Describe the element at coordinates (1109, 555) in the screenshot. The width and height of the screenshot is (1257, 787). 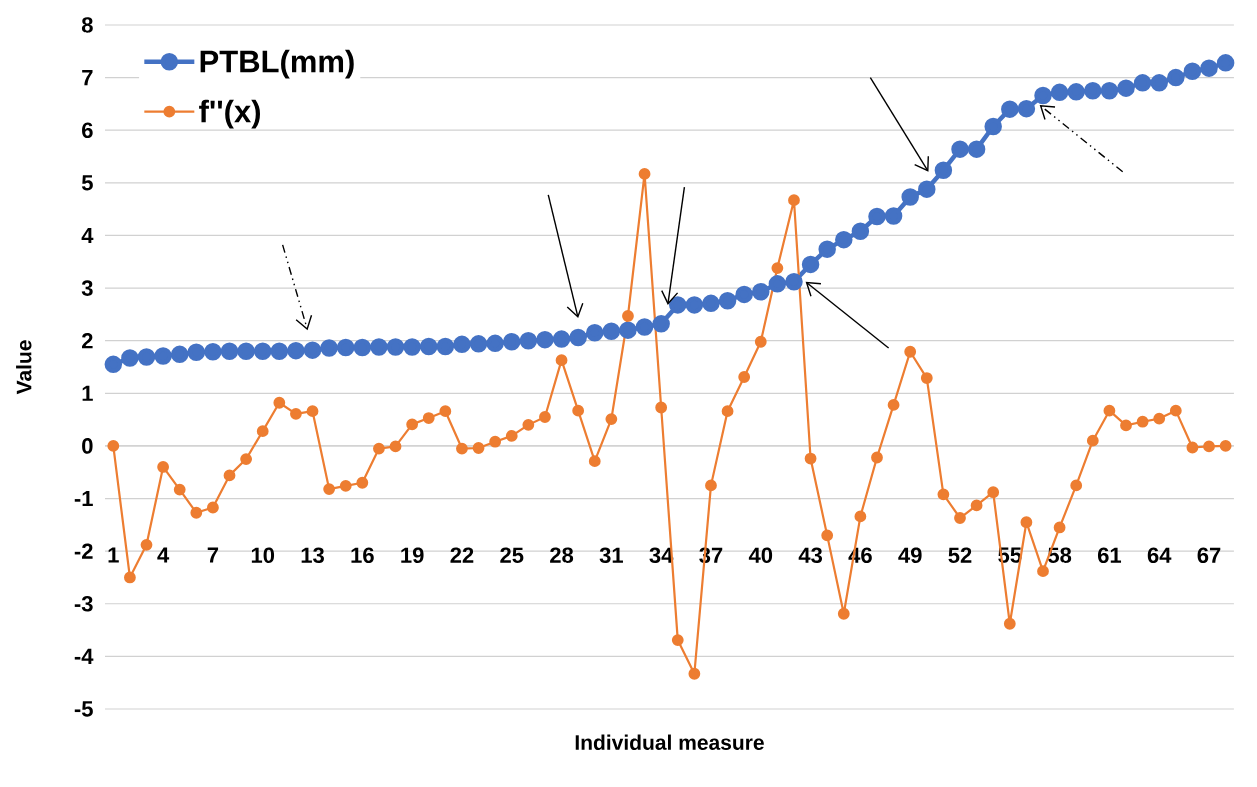
I see `x-tick-label: 61` at that location.